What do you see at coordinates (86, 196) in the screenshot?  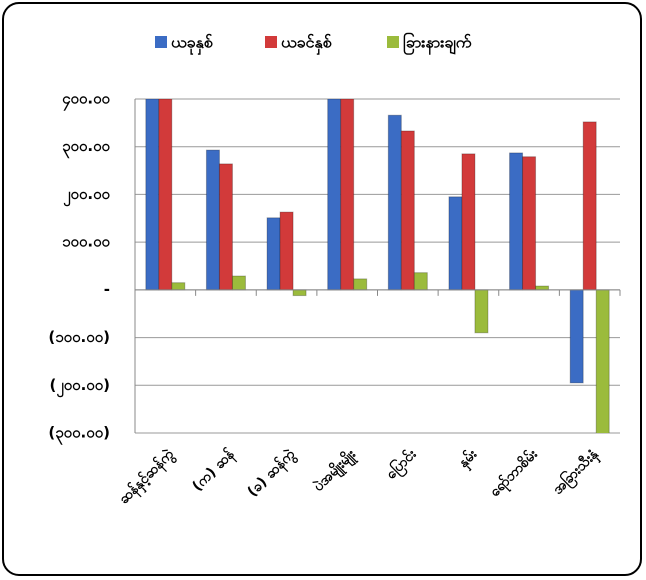 I see `y-tick-label: ၂၀၀.၀၀` at bounding box center [86, 196].